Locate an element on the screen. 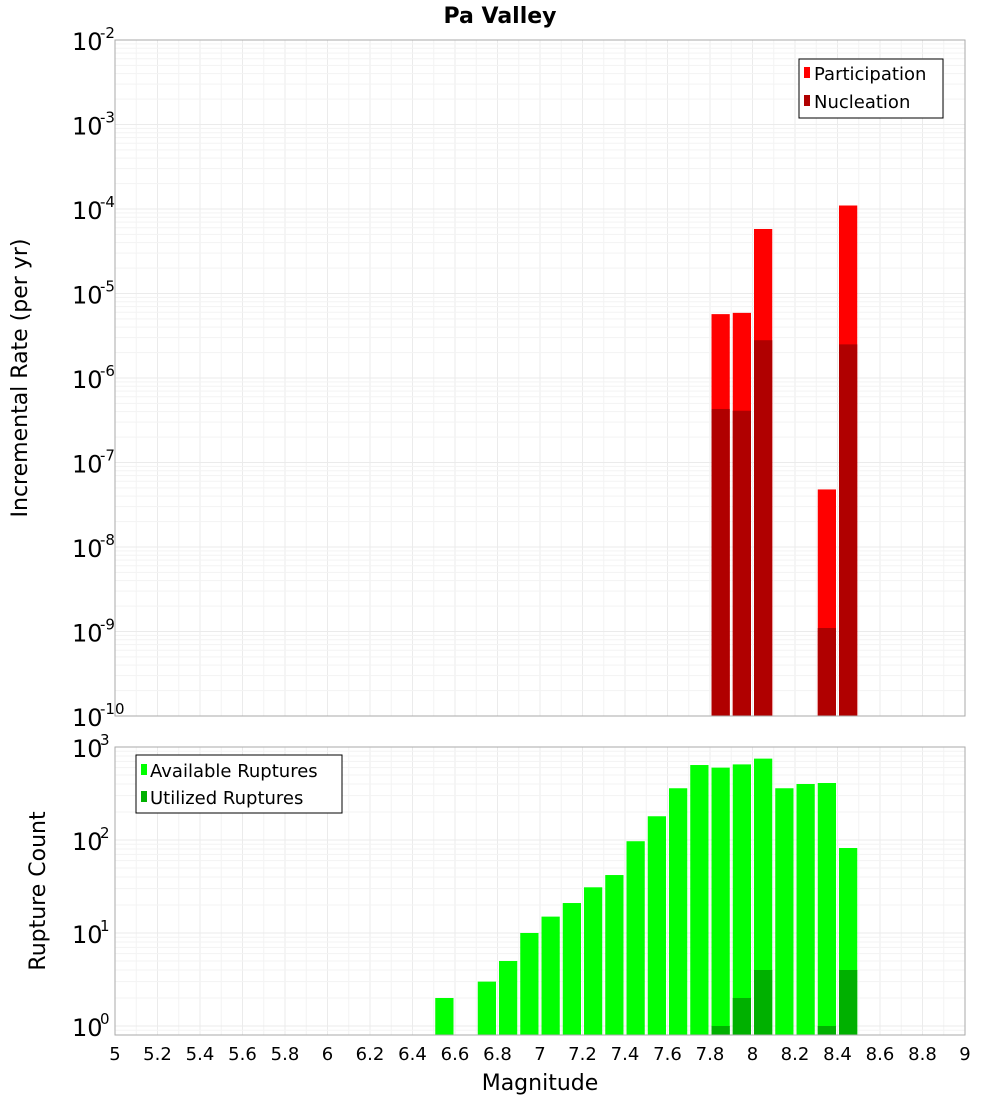  x-tick-label: 5.6 is located at coordinates (242, 1054).